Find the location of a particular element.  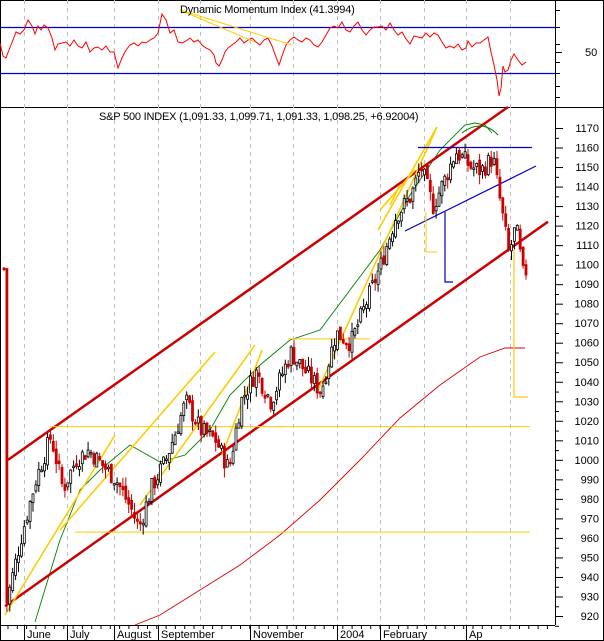

x-axis-label: February is located at coordinates (405, 635).